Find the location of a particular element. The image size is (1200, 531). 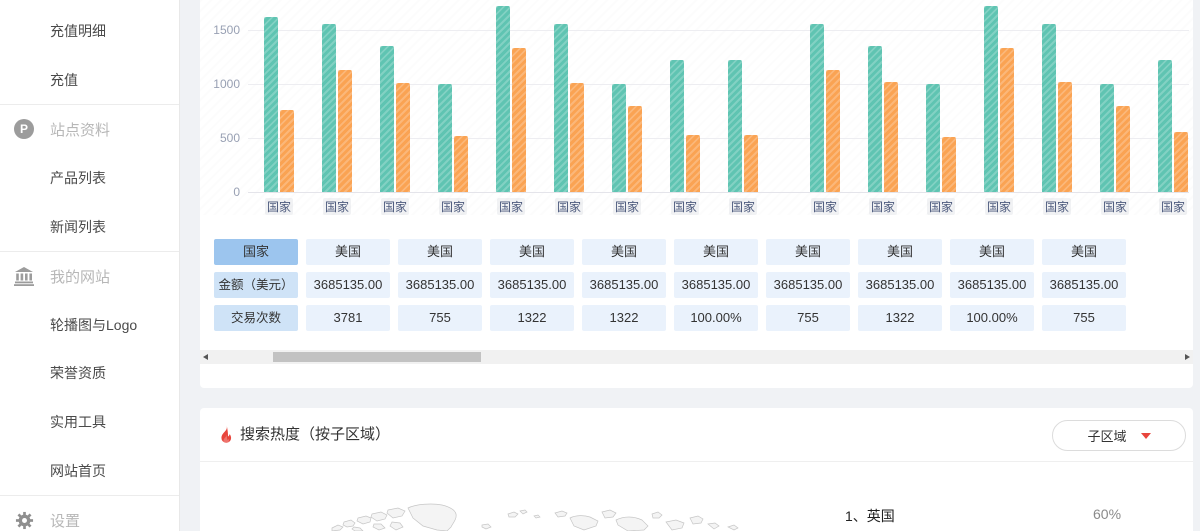

sidebar-label: 设置 is located at coordinates (65, 521).